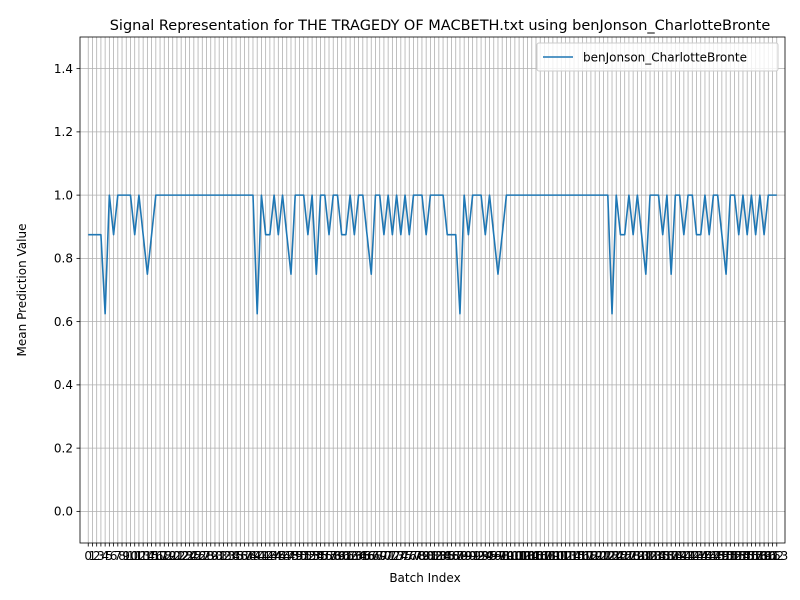 This screenshot has width=800, height=600. What do you see at coordinates (181, 556) in the screenshot?
I see `x-tick-label: 22` at bounding box center [181, 556].